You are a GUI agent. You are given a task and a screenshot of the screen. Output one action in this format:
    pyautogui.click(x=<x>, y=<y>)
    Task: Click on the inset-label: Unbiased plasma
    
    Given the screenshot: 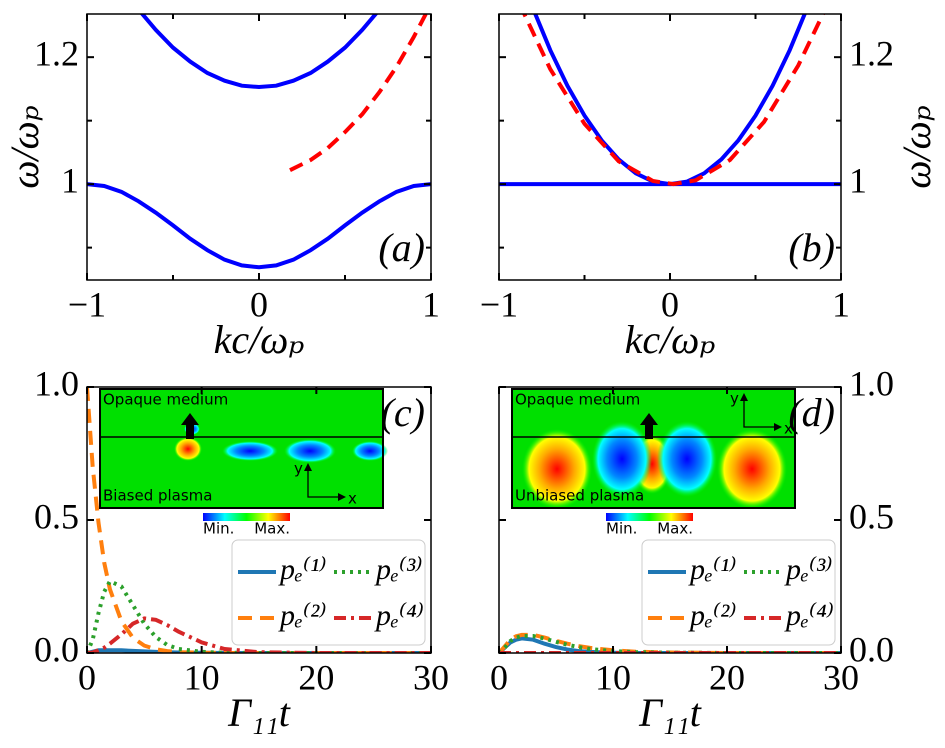 What is the action you would take?
    pyautogui.click(x=579, y=496)
    